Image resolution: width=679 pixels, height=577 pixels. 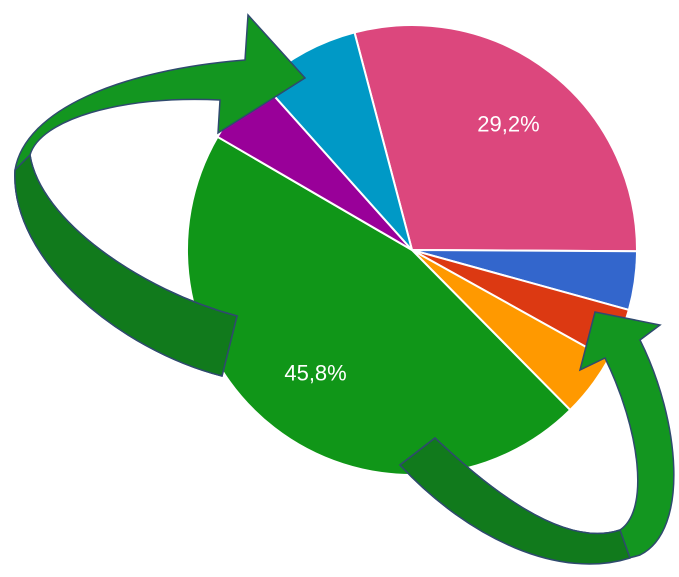 I want to click on data-label: 45,8%, so click(x=315, y=372).